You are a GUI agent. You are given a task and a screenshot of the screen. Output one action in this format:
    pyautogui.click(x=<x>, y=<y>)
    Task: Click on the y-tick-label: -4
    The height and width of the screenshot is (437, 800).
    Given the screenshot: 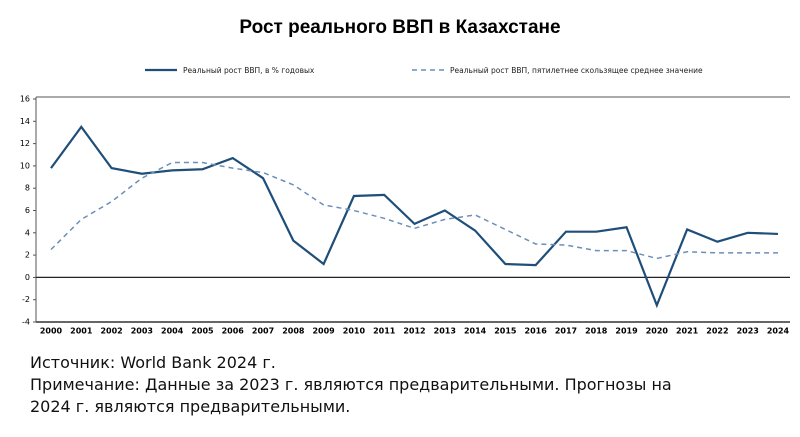 What is the action you would take?
    pyautogui.click(x=26, y=322)
    